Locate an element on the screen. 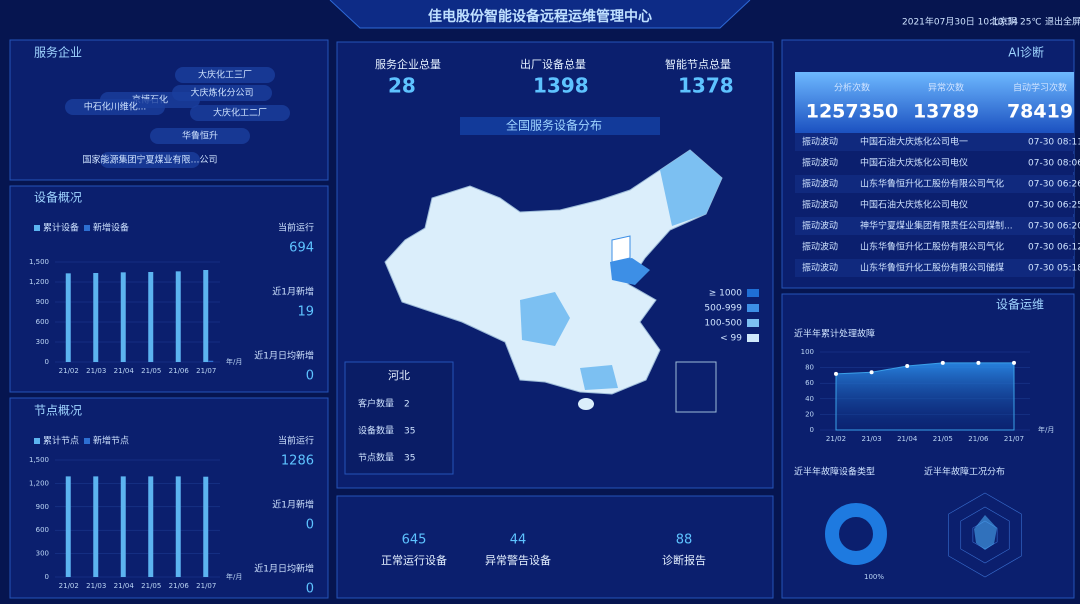 The image size is (1080, 604). page-title: 佳电股份智能设备远程运维管理中心 is located at coordinates (540, 16).